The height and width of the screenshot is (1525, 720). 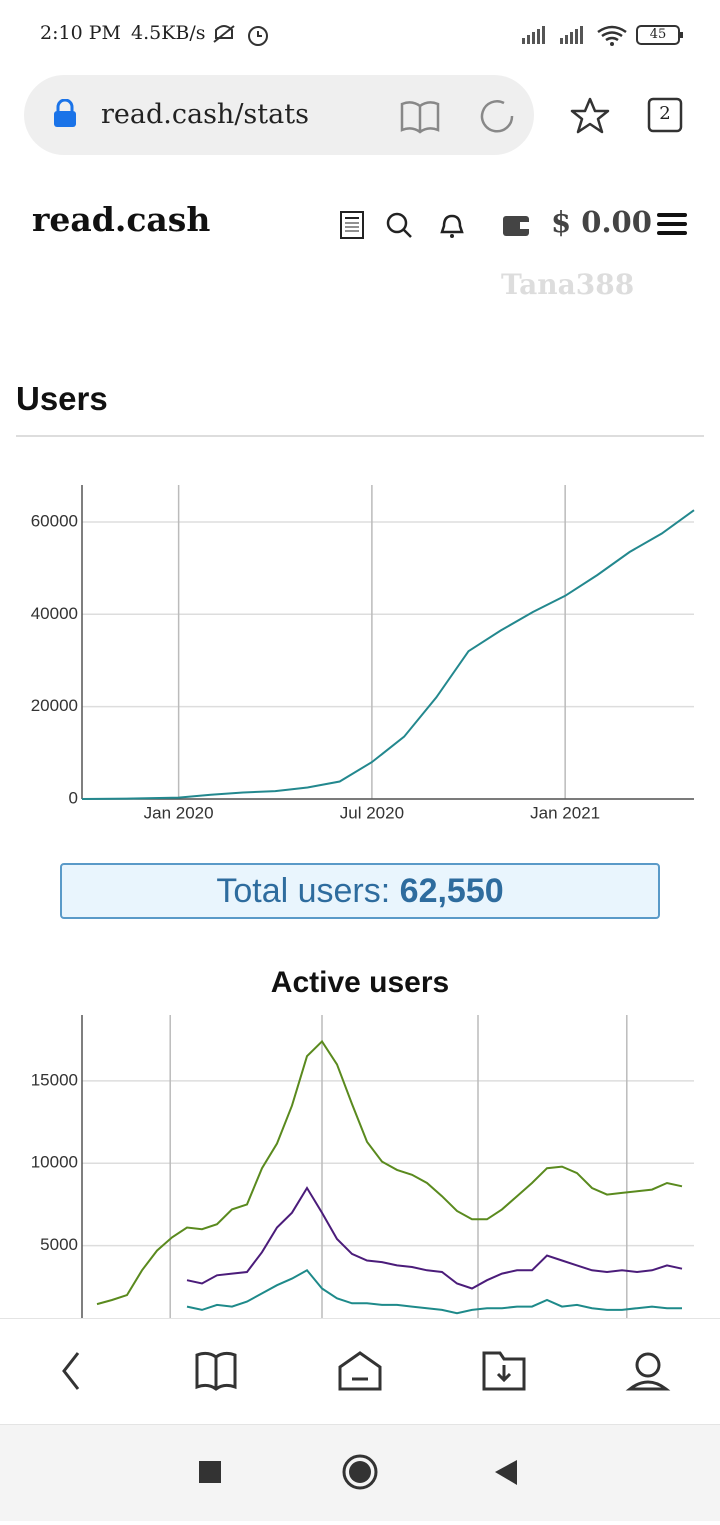 What do you see at coordinates (62, 398) in the screenshot?
I see `section-title: Users` at bounding box center [62, 398].